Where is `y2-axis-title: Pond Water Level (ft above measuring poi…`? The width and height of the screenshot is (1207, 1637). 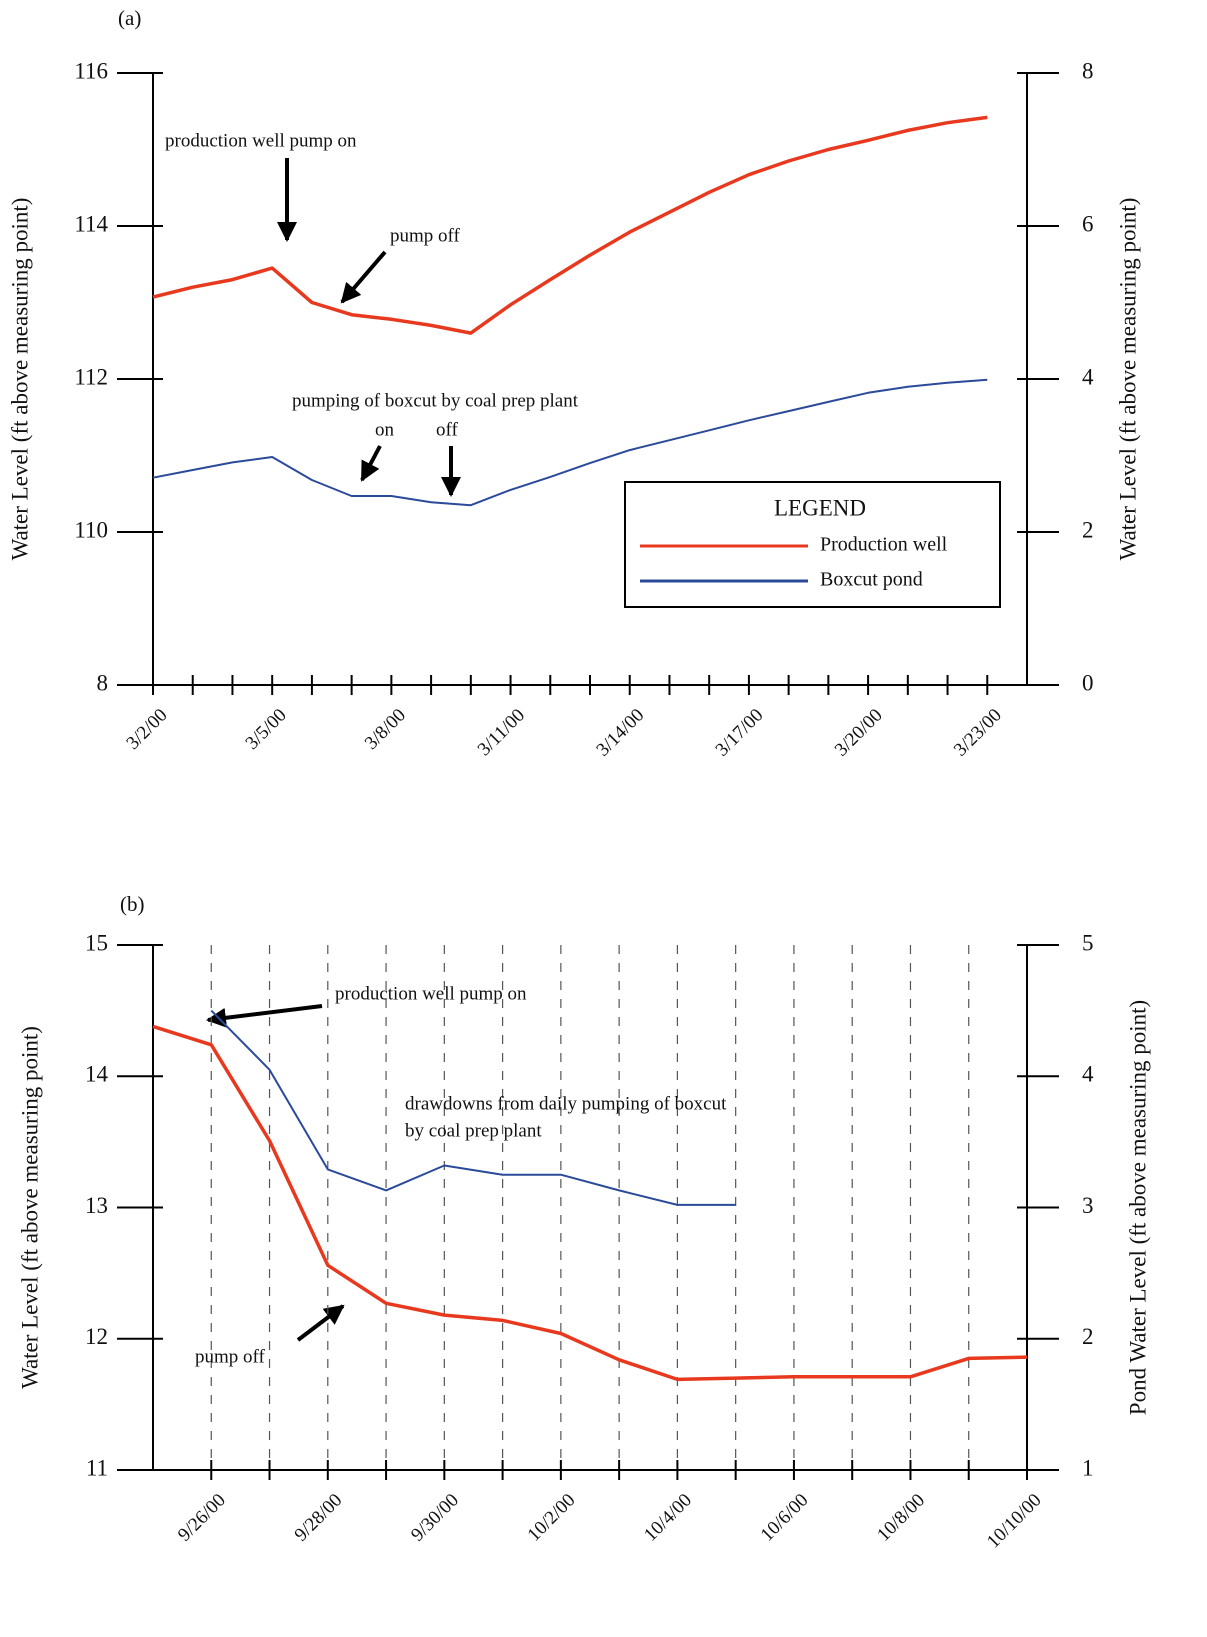 y2-axis-title: Pond Water Level (ft above measuring poi… is located at coordinates (1137, 1207).